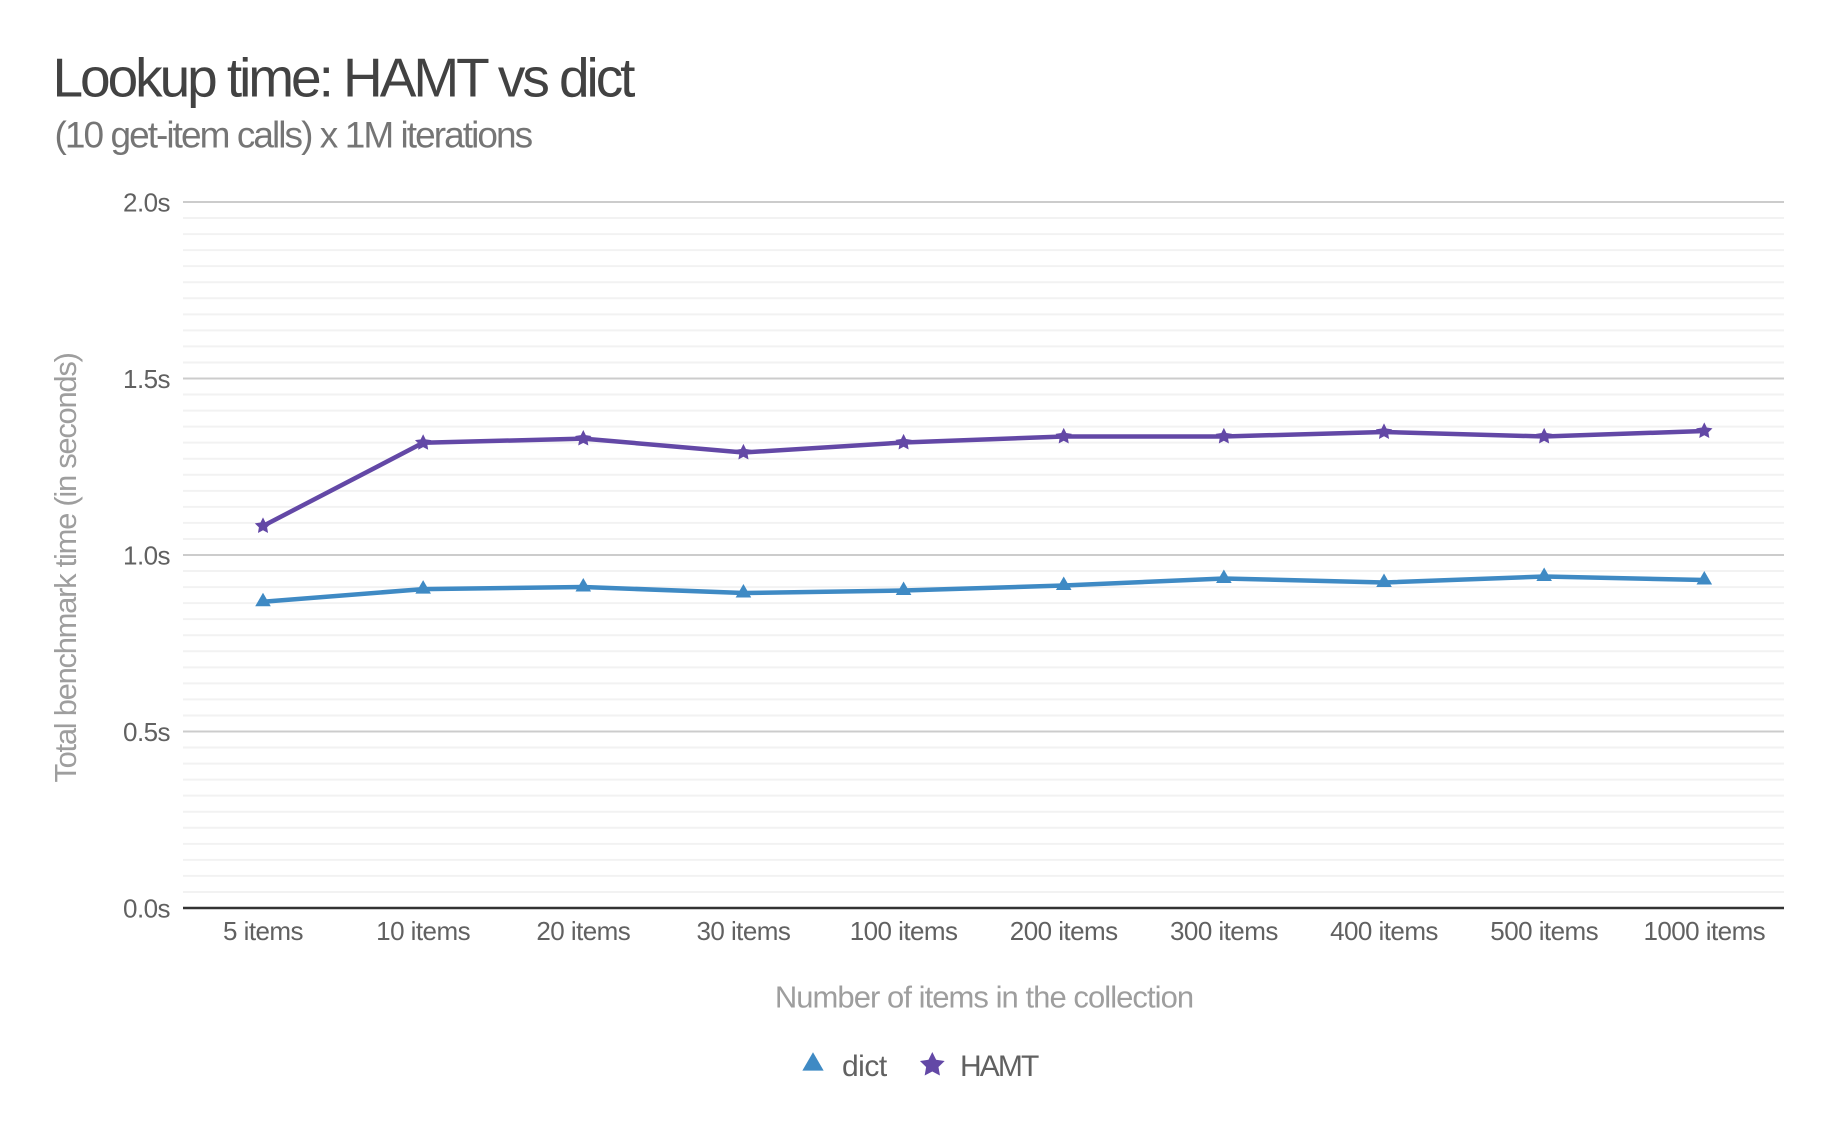 The height and width of the screenshot is (1136, 1840). Describe the element at coordinates (904, 931) in the screenshot. I see `svg-text: 100 items` at that location.